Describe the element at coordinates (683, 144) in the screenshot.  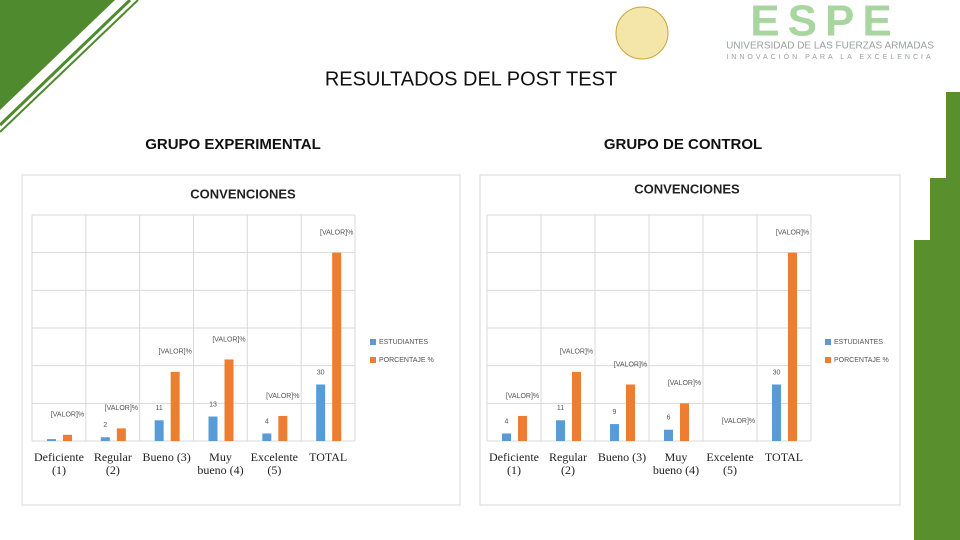
I see `group-title: GRUPO DE CONTROL` at that location.